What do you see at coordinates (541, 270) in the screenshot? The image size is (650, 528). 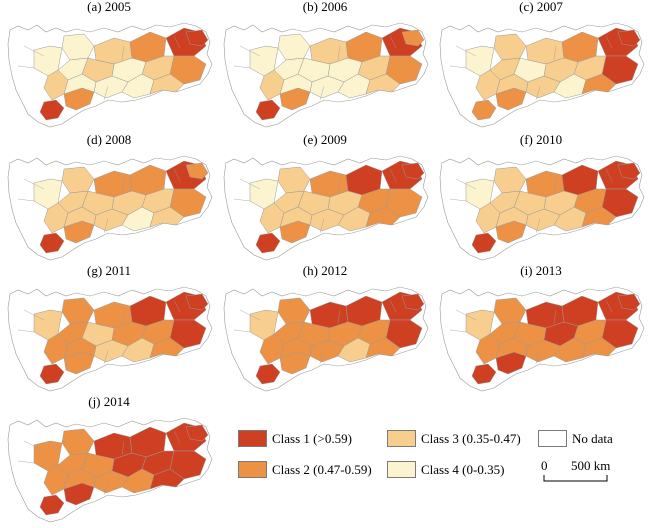 I see `panel-title: (i) 2013` at bounding box center [541, 270].